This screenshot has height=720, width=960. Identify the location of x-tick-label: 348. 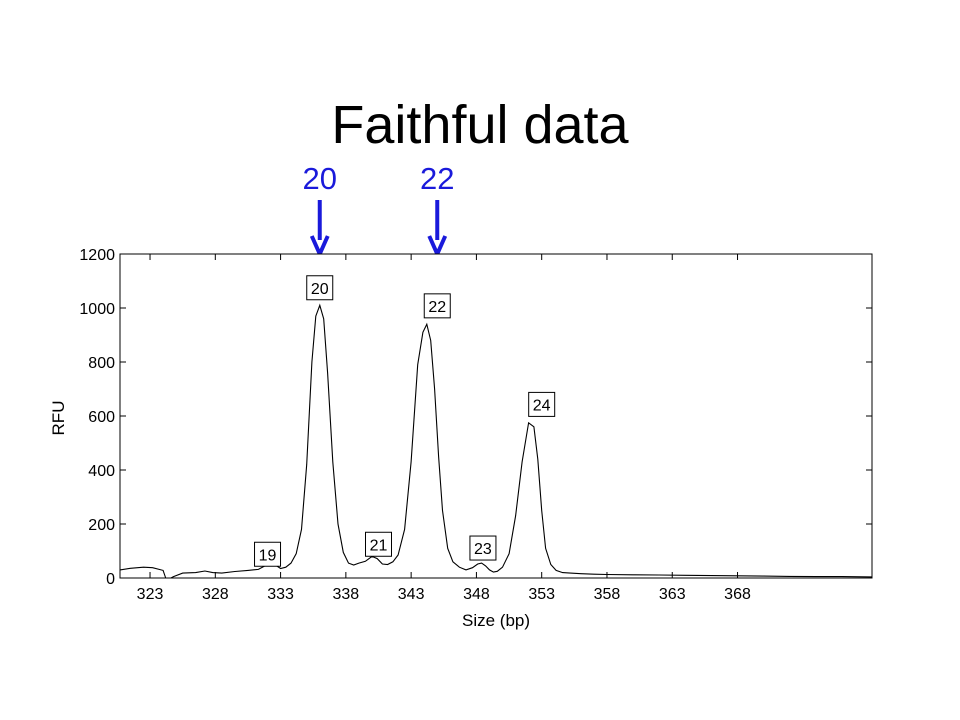
(476, 594).